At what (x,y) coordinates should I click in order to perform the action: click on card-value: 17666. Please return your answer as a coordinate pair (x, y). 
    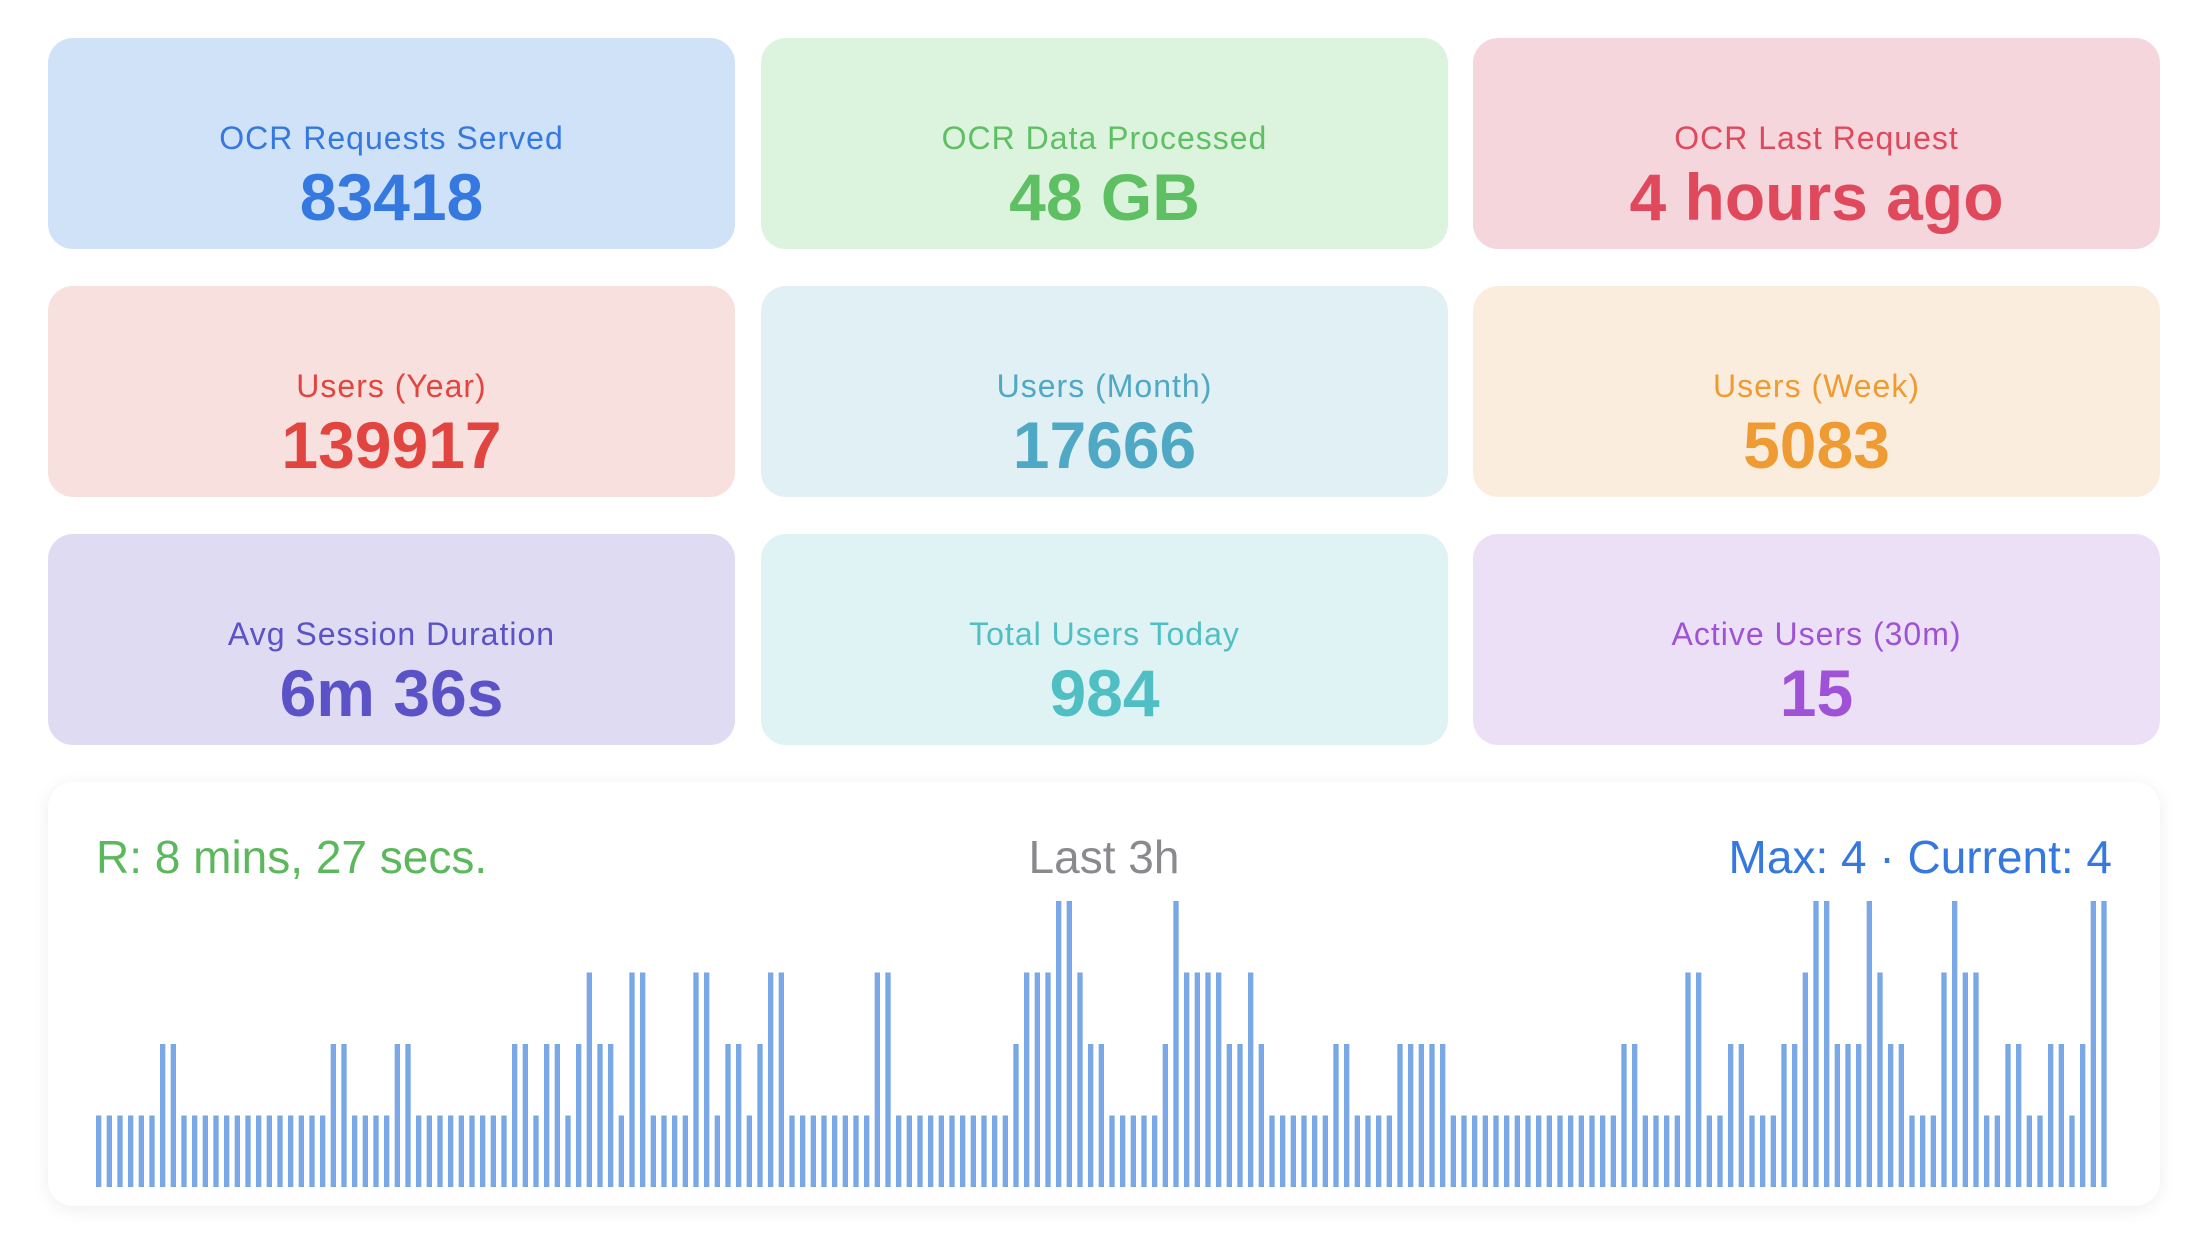
    Looking at the image, I should click on (1104, 445).